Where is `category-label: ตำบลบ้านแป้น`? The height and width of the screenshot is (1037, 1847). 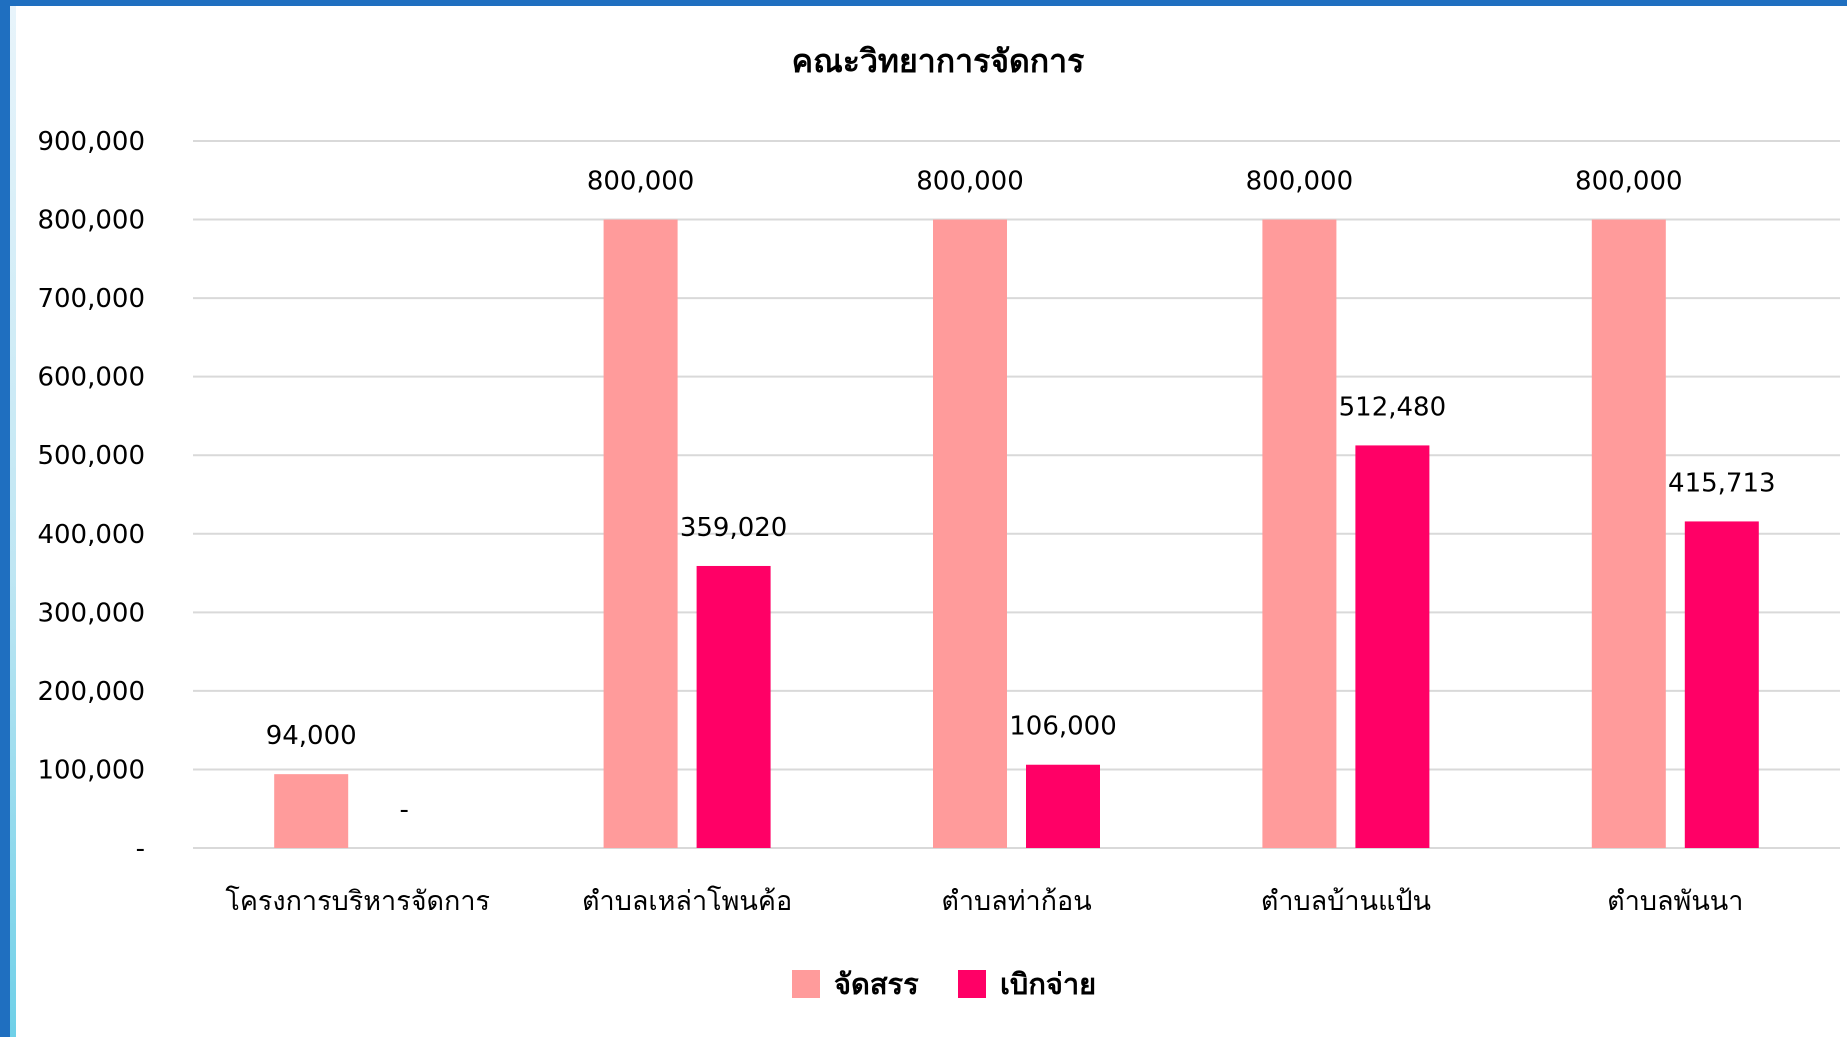
category-label: ตำบลบ้านแป้น is located at coordinates (1346, 901).